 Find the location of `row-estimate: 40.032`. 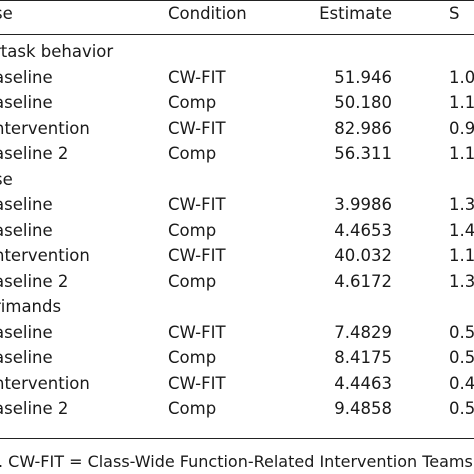

row-estimate: 40.032 is located at coordinates (363, 255).